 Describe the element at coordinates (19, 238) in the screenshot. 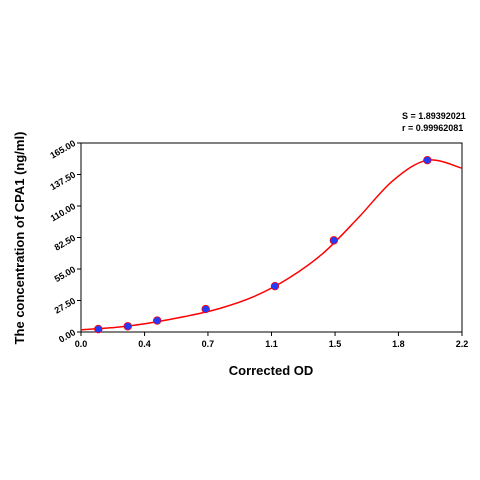

I see `y-axis-title: The concentration of CPA1 (ng/ml)` at that location.